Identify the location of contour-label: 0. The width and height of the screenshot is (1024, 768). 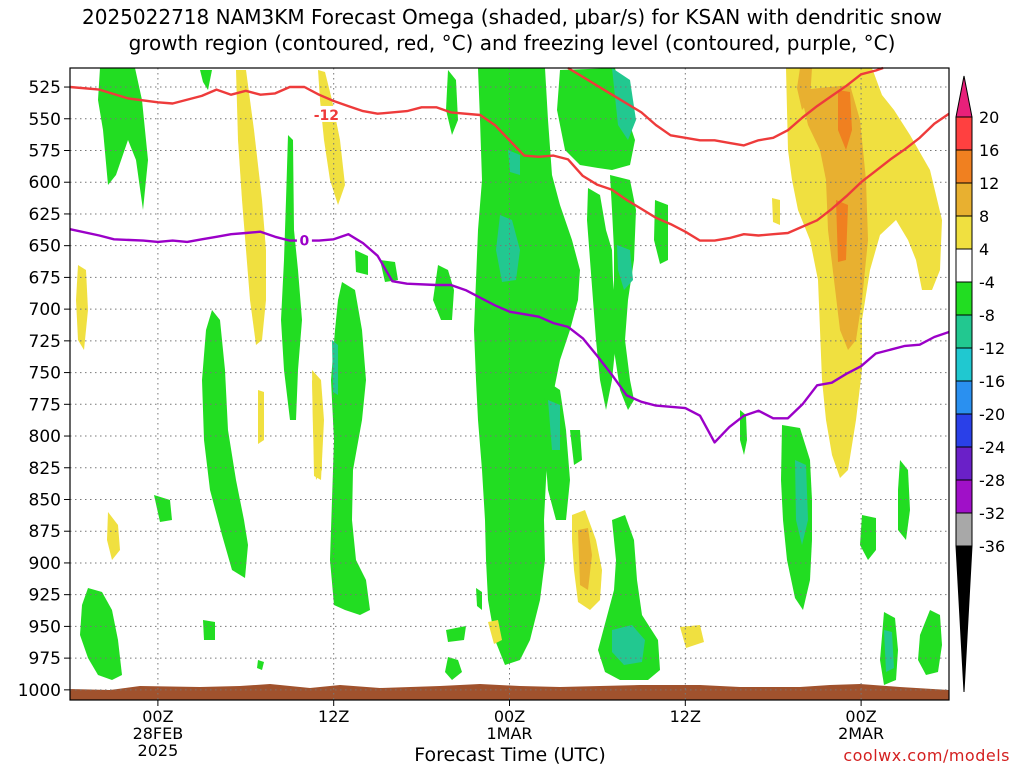
(305, 242).